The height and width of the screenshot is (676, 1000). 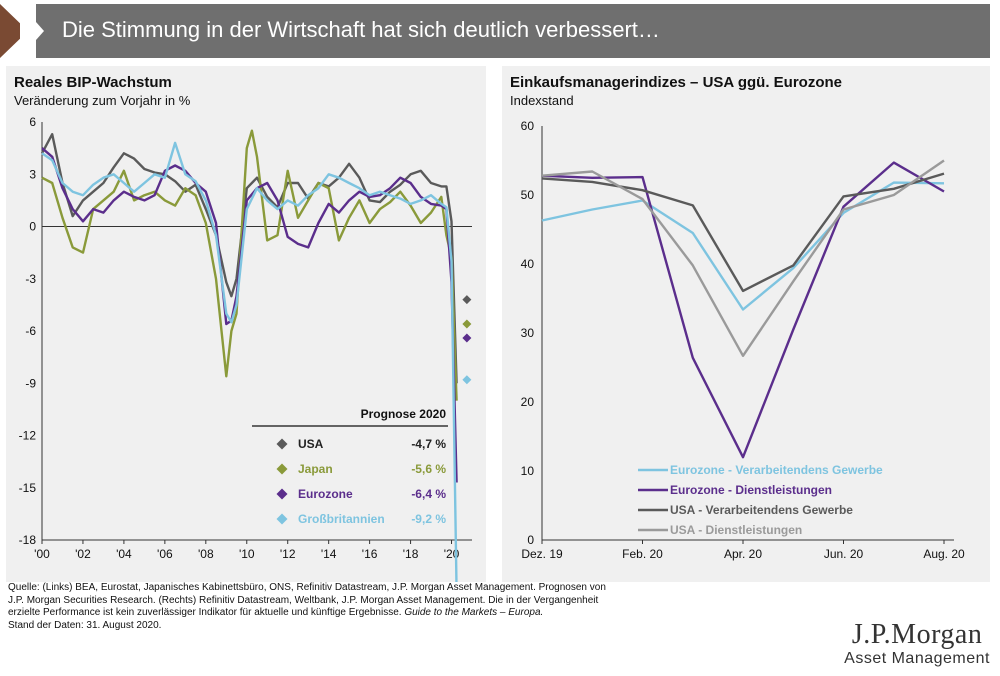 I want to click on gdp-forecast-marker-usa, so click(x=467, y=300).